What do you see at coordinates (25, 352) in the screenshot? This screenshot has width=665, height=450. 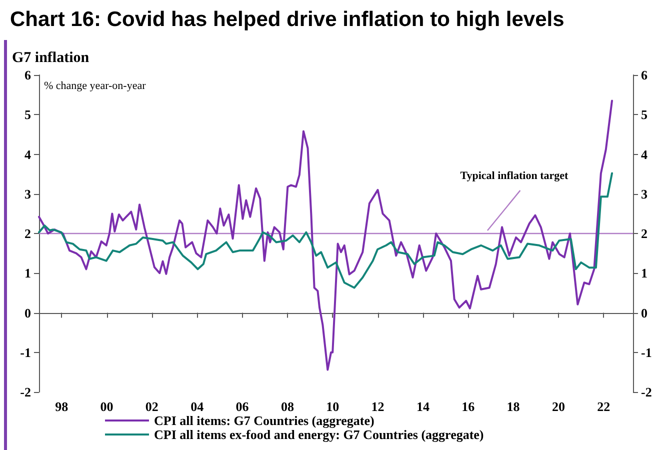 I see `y-tick-label: -1` at bounding box center [25, 352].